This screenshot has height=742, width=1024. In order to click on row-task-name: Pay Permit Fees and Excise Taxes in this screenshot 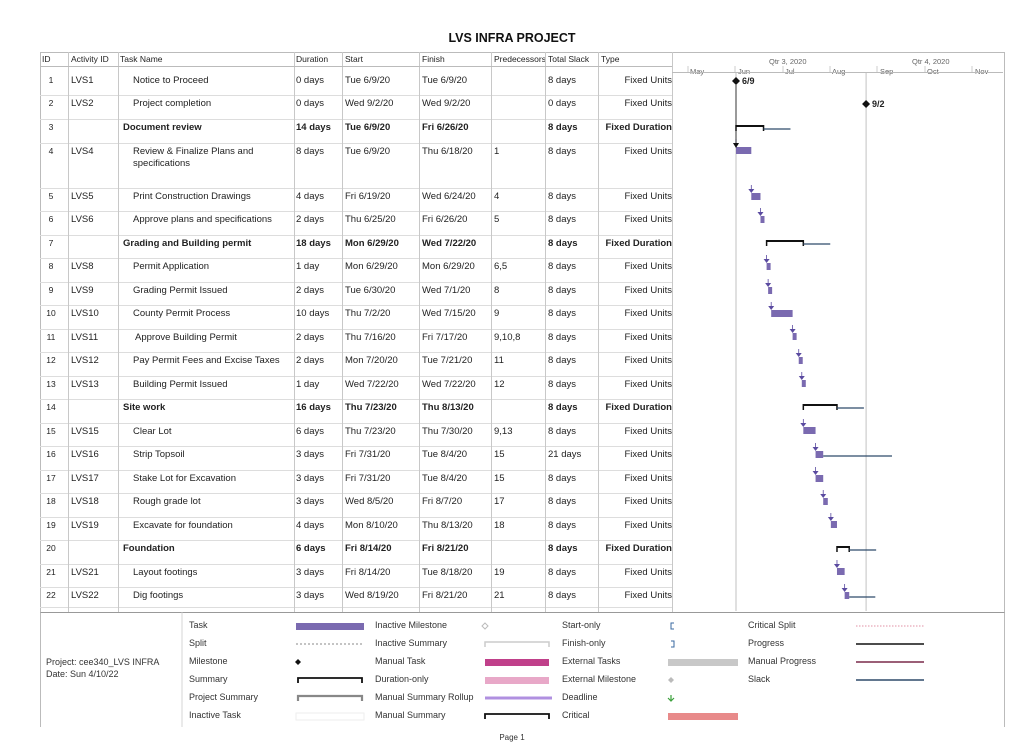, I will do `click(206, 360)`.